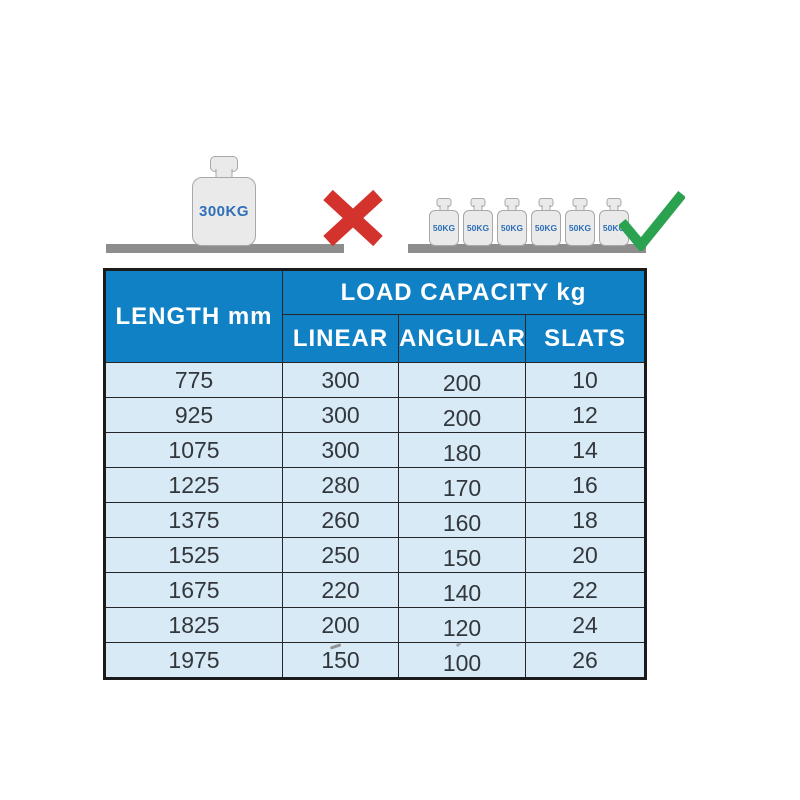 The width and height of the screenshot is (800, 800). I want to click on cell-linear: 260, so click(340, 520).